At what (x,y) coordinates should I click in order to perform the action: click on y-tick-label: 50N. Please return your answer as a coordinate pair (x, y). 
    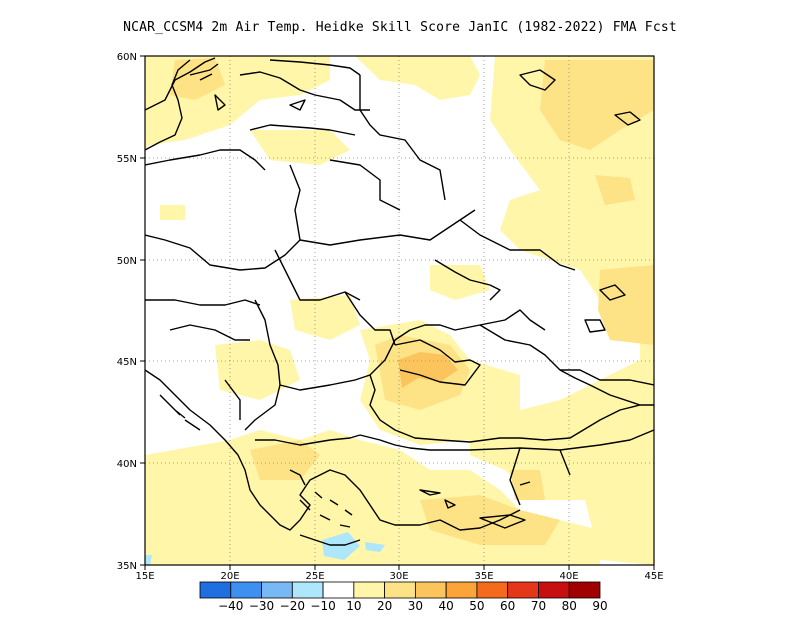
    Looking at the image, I should click on (127, 261).